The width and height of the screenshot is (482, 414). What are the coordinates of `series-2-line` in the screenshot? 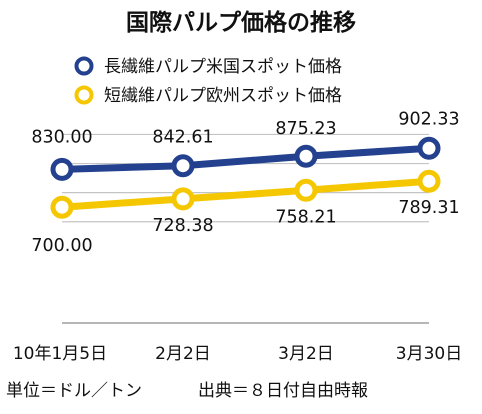 It's located at (245, 194).